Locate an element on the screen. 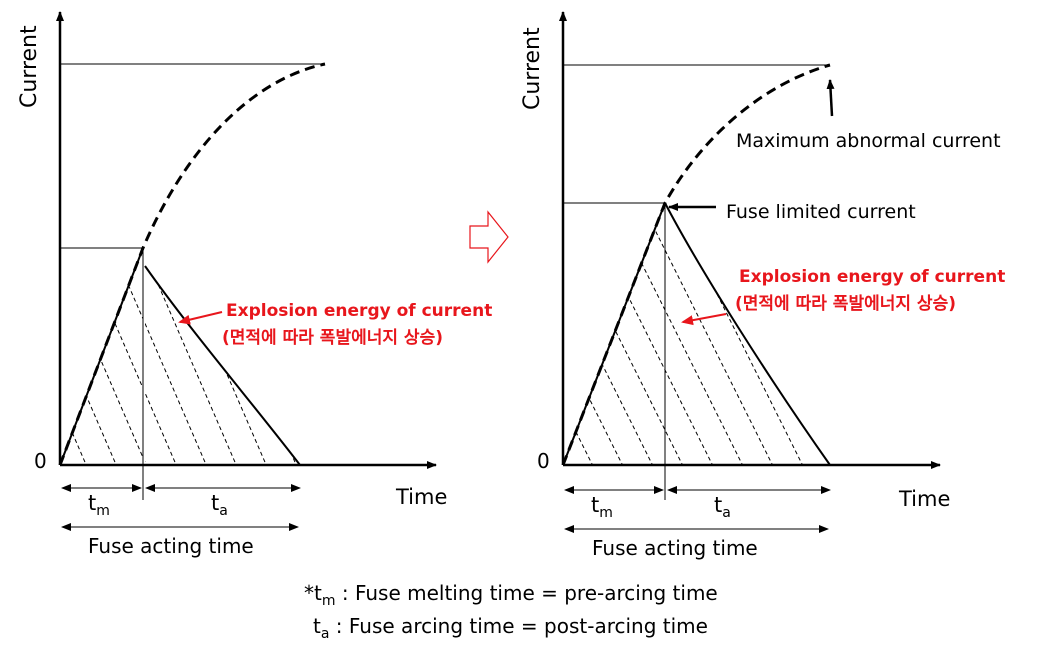  right-decay-curve is located at coordinates (747, 334).